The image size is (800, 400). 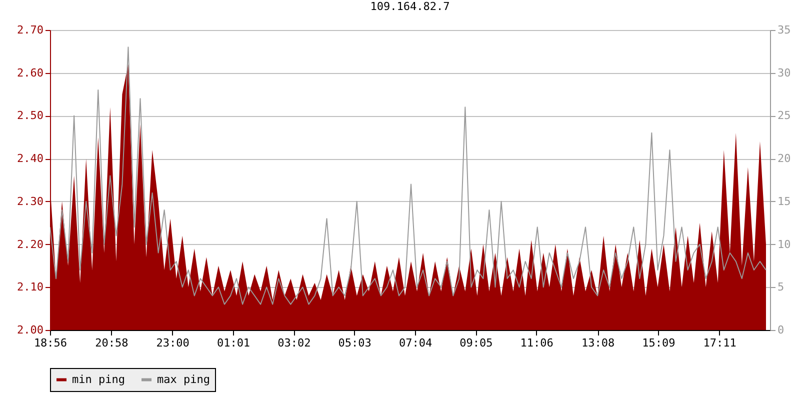 What do you see at coordinates (30, 244) in the screenshot?
I see `y-tick-label: 2.20` at bounding box center [30, 244].